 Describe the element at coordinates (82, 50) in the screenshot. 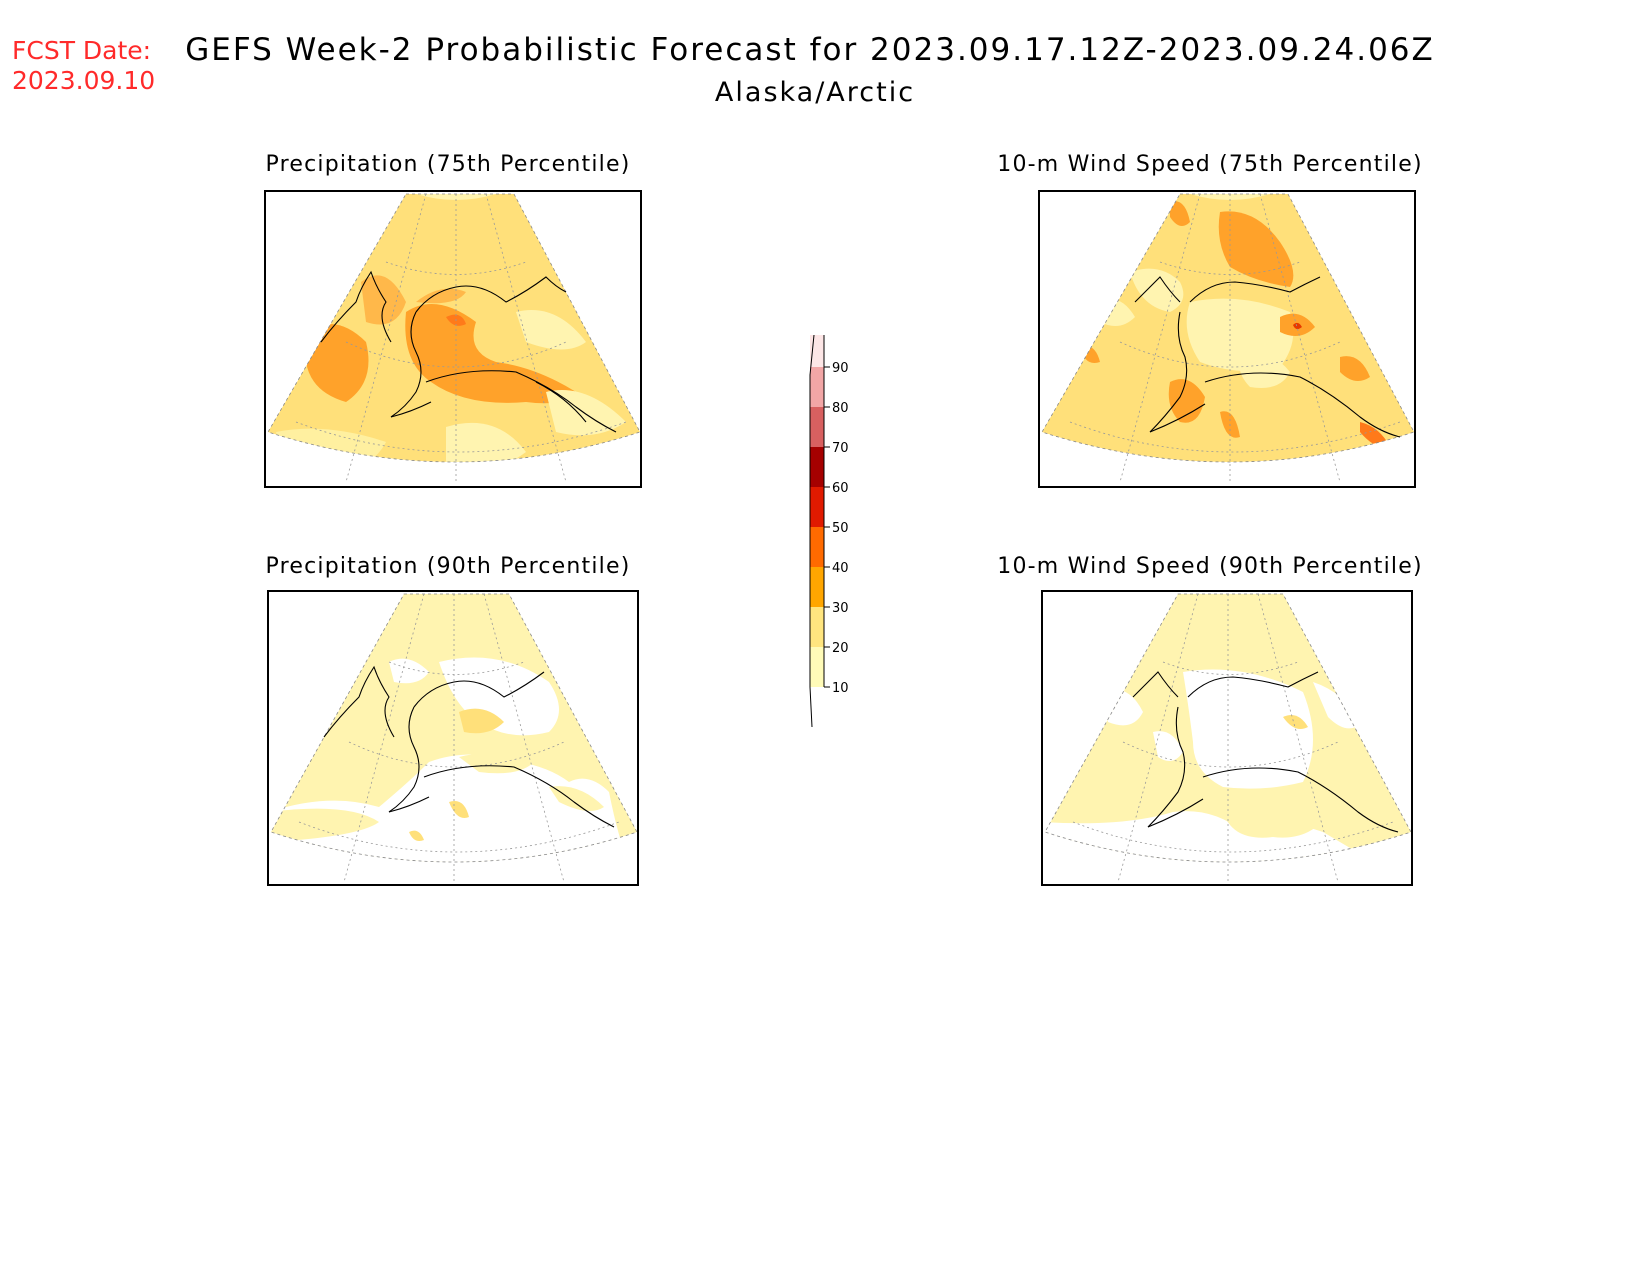

I see `fcst-date-caption: FCST Date:` at that location.